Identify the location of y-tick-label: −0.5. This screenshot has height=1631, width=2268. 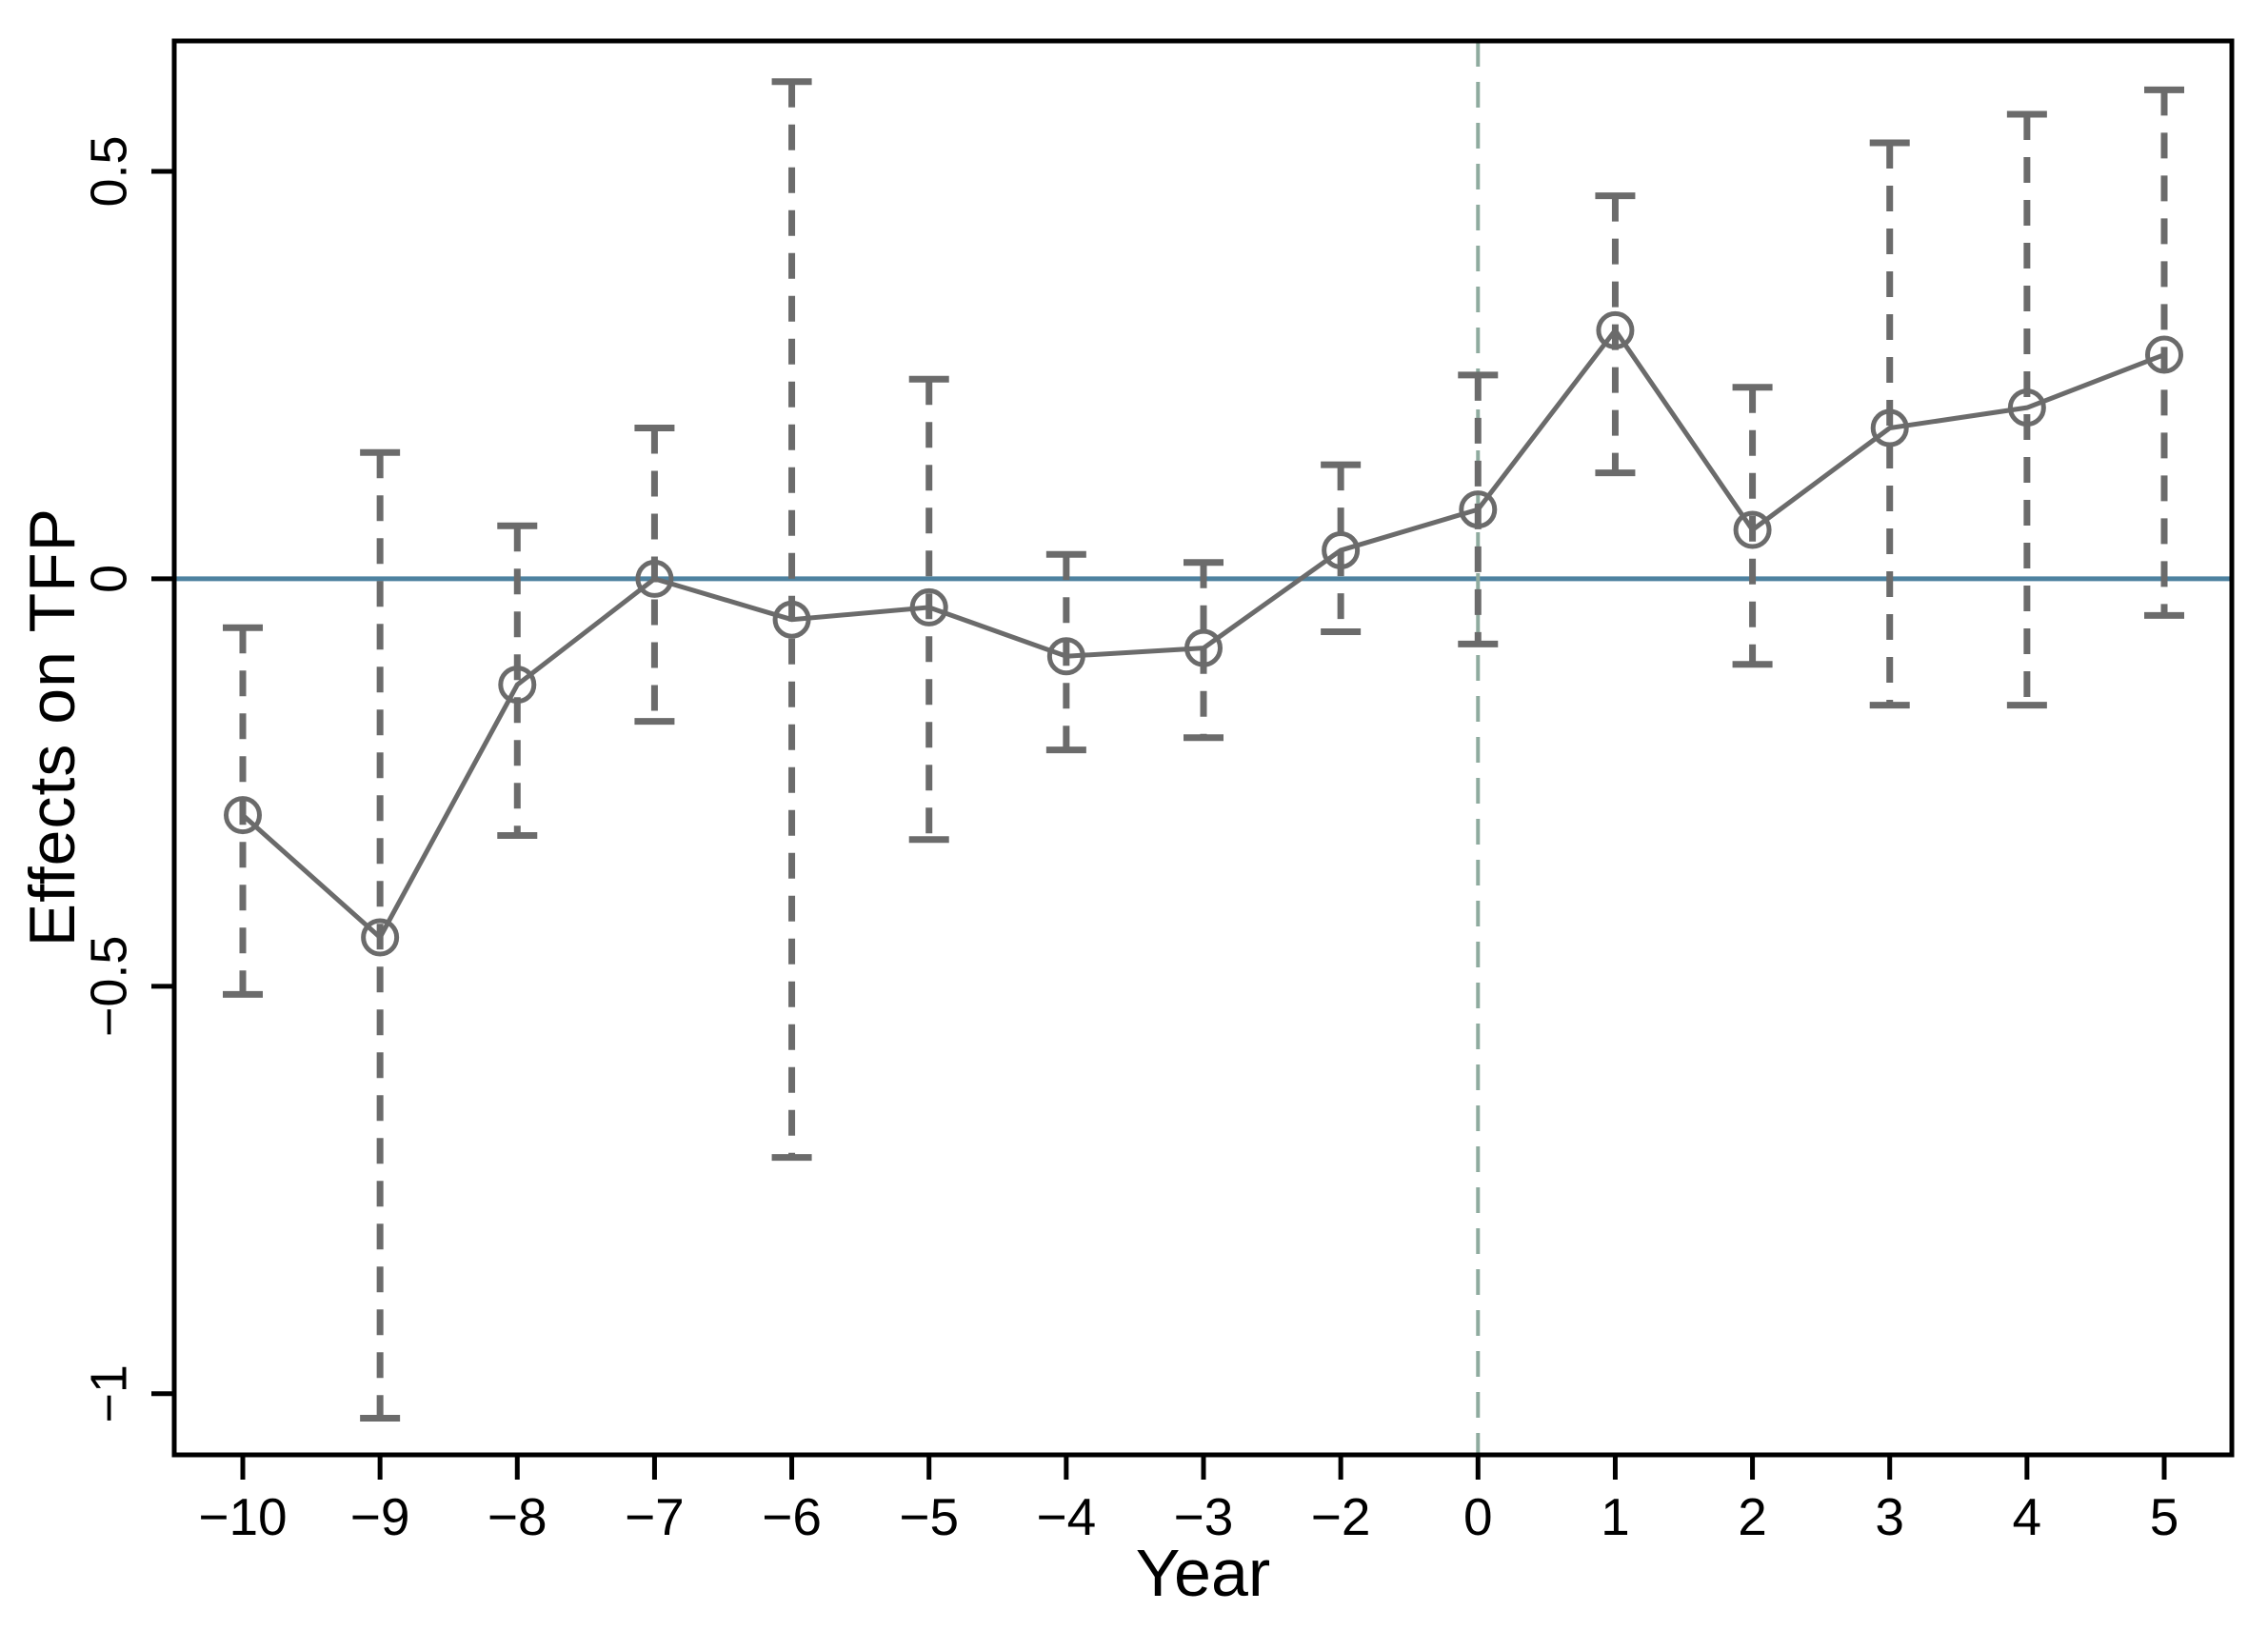
(108, 987).